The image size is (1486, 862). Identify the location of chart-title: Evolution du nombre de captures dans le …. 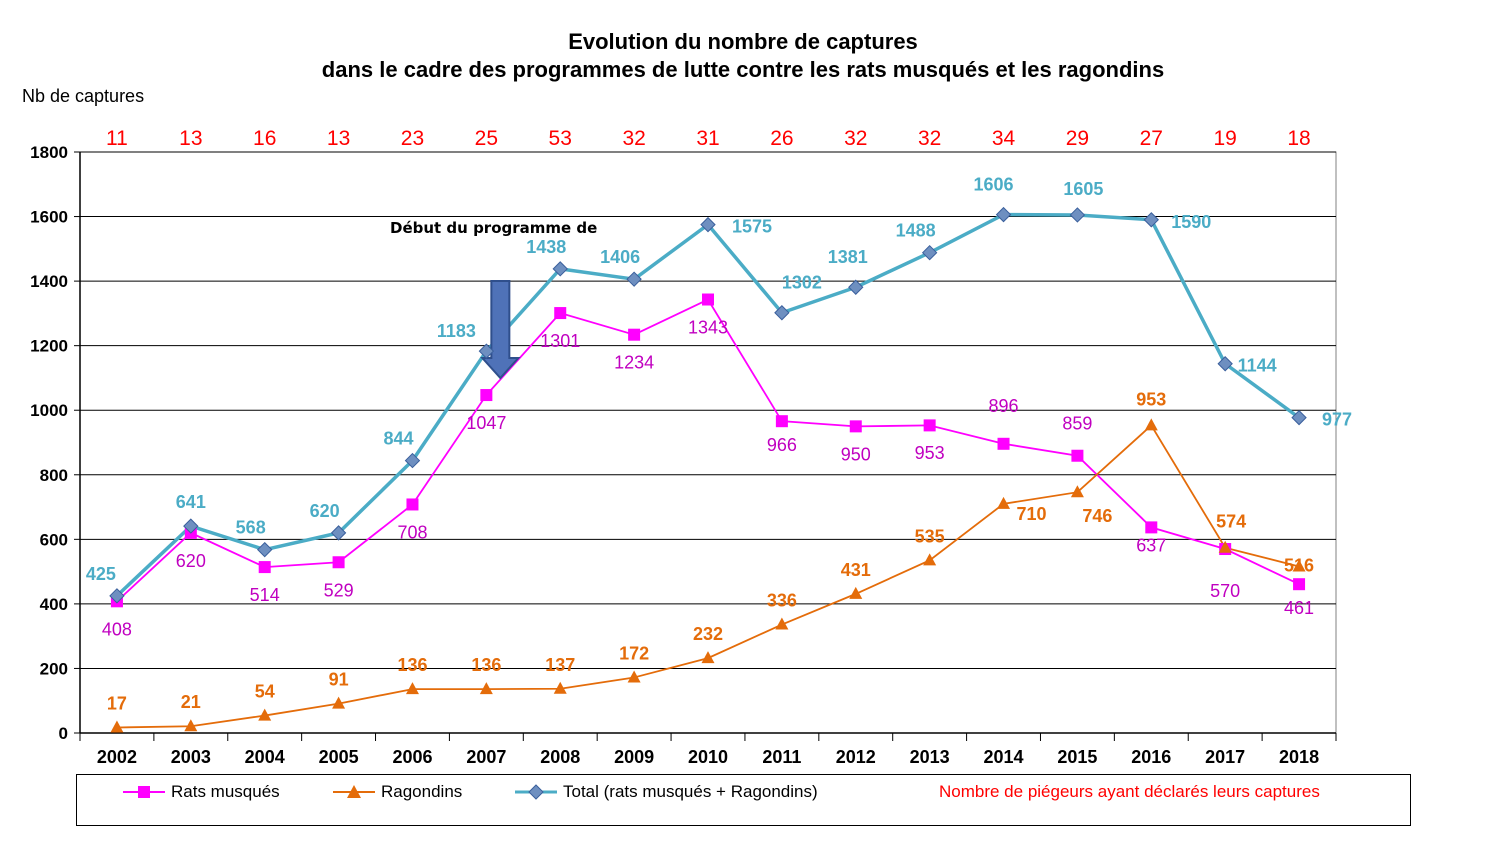
(743, 56).